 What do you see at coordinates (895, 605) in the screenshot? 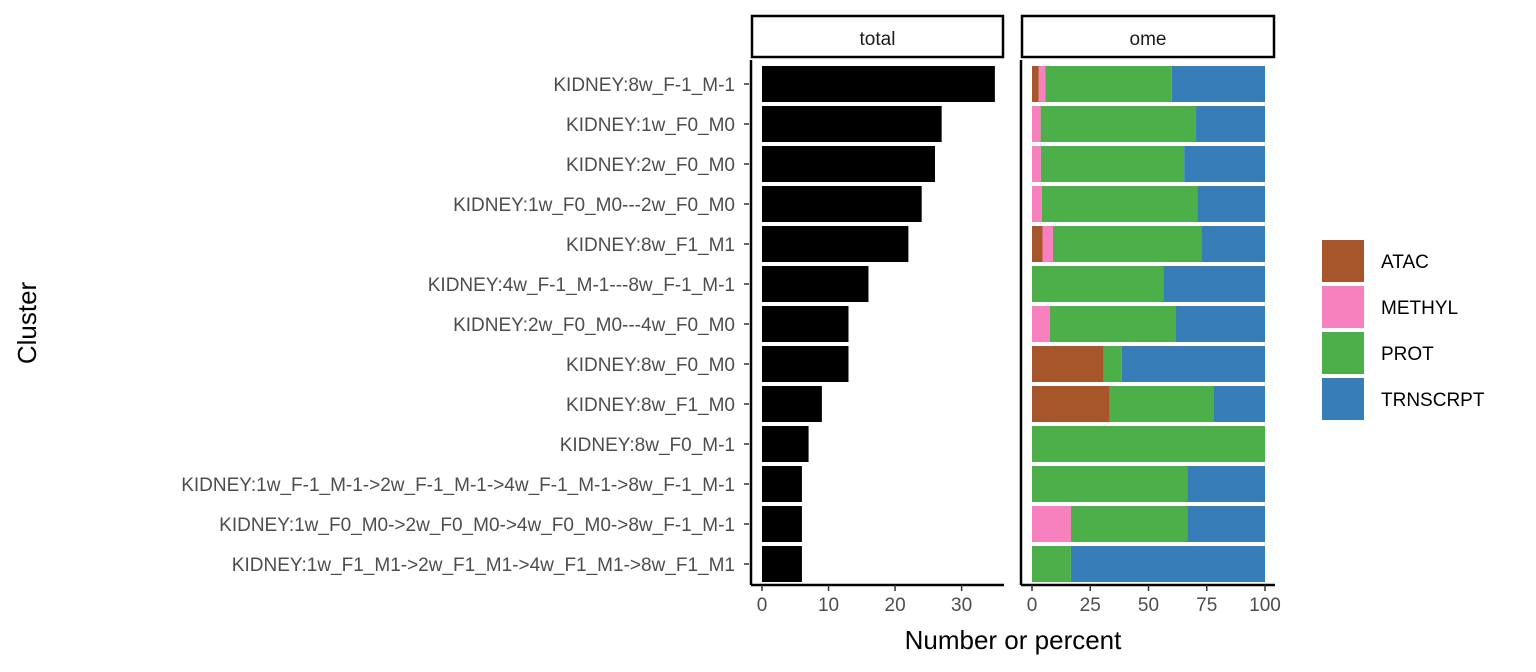
I see `x-tick-label: 20` at bounding box center [895, 605].